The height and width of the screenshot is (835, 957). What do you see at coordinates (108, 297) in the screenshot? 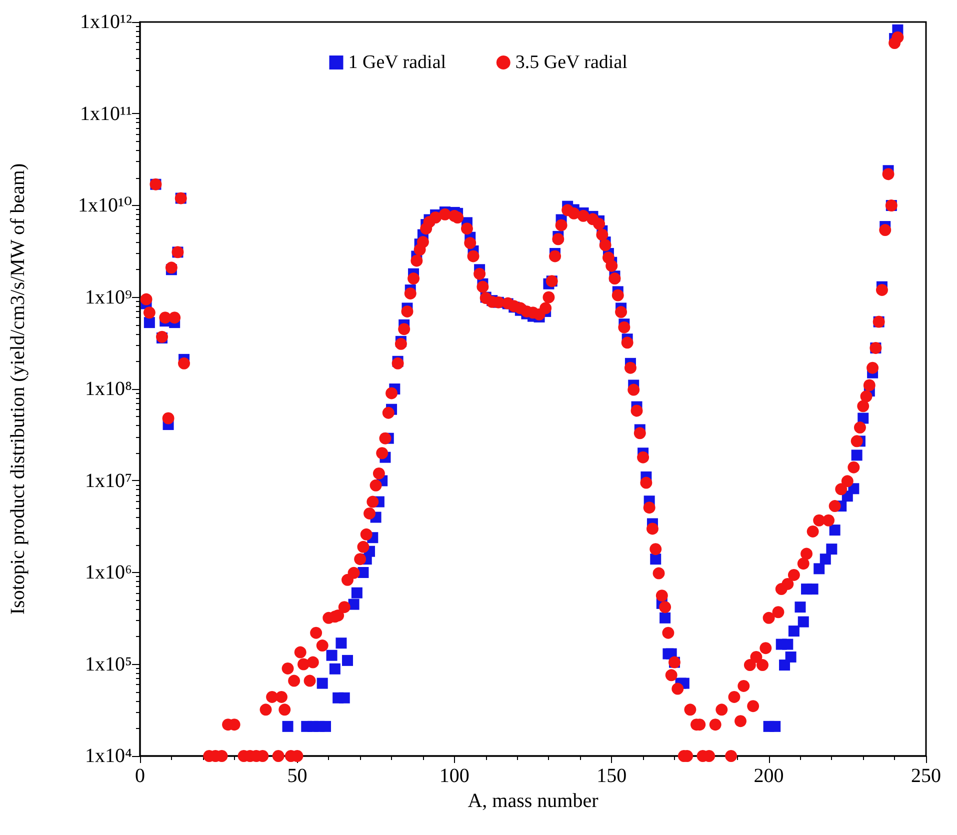
I see `y-tick-label: 1x10⁹` at bounding box center [108, 297].